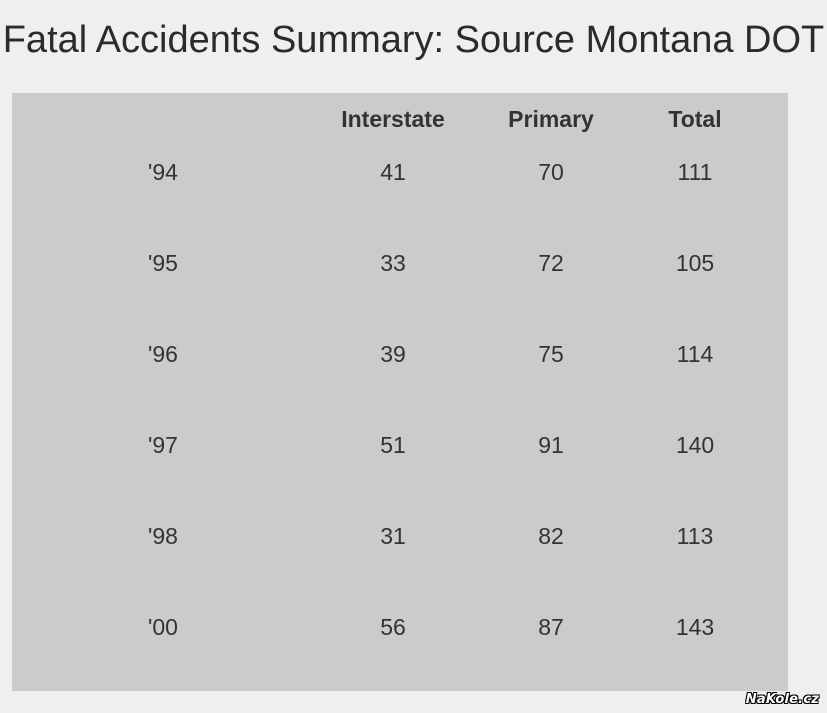 This screenshot has width=827, height=713. I want to click on table-cell: 72, so click(551, 263).